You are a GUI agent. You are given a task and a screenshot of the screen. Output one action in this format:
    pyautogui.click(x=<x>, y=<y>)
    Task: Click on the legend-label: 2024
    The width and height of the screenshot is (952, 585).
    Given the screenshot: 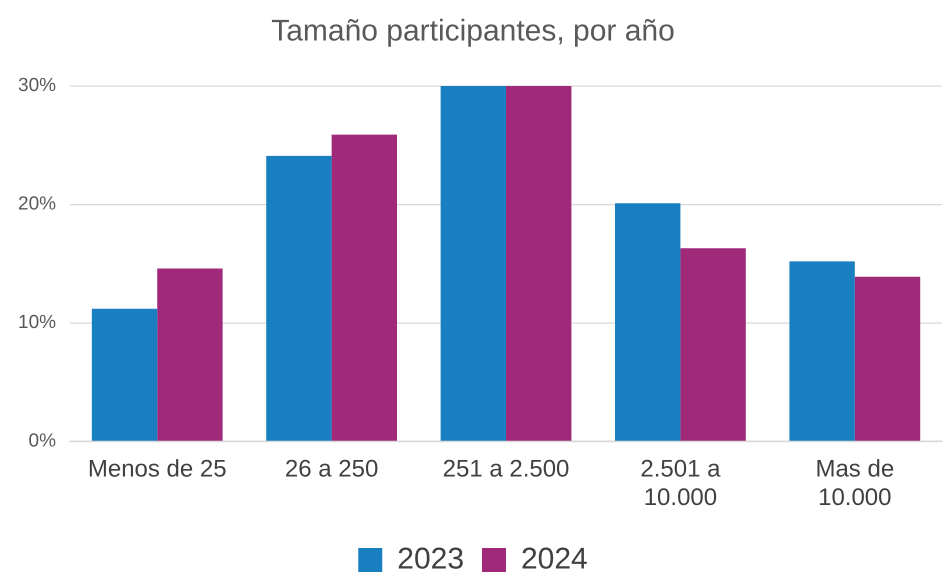 What is the action you would take?
    pyautogui.click(x=554, y=559)
    